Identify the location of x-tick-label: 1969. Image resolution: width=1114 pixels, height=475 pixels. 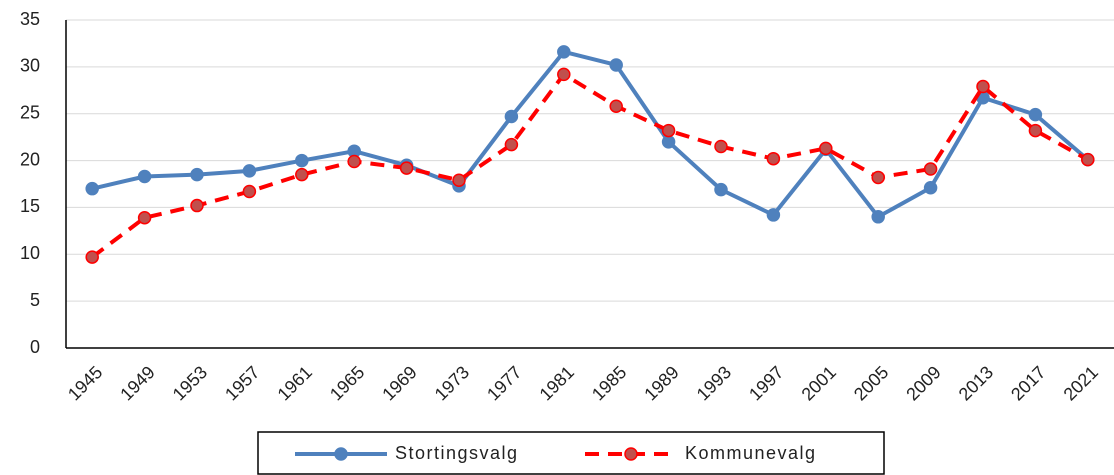
(399, 383).